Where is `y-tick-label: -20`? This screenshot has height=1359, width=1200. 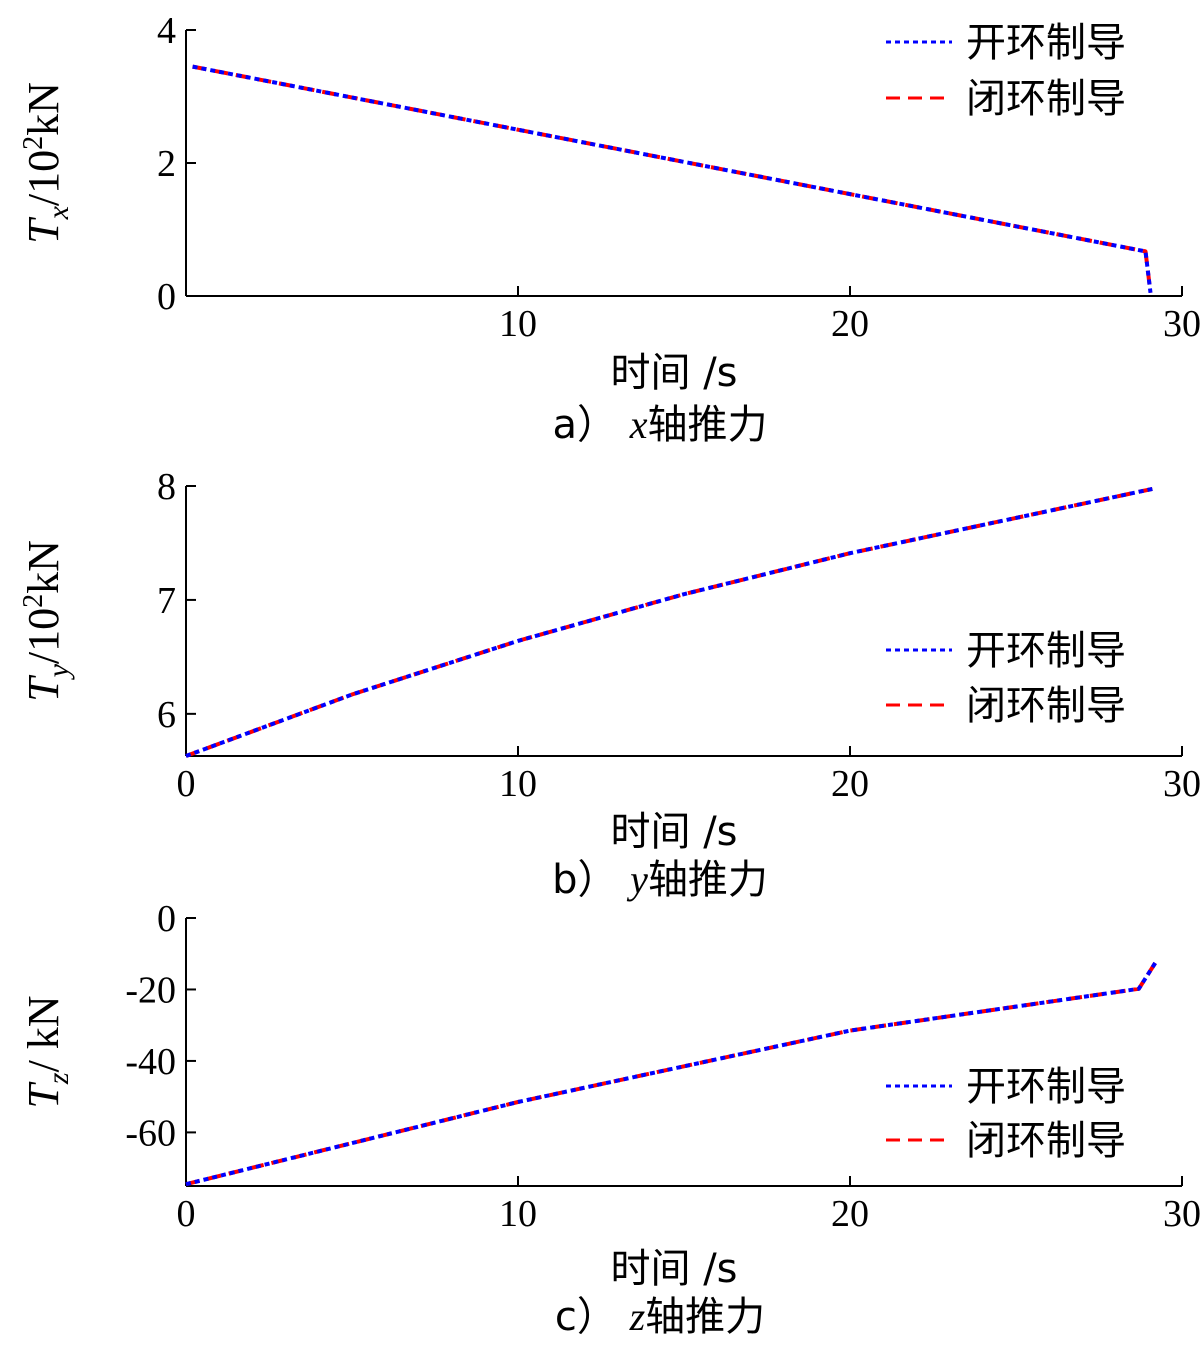 y-tick-label: -20 is located at coordinates (150, 990).